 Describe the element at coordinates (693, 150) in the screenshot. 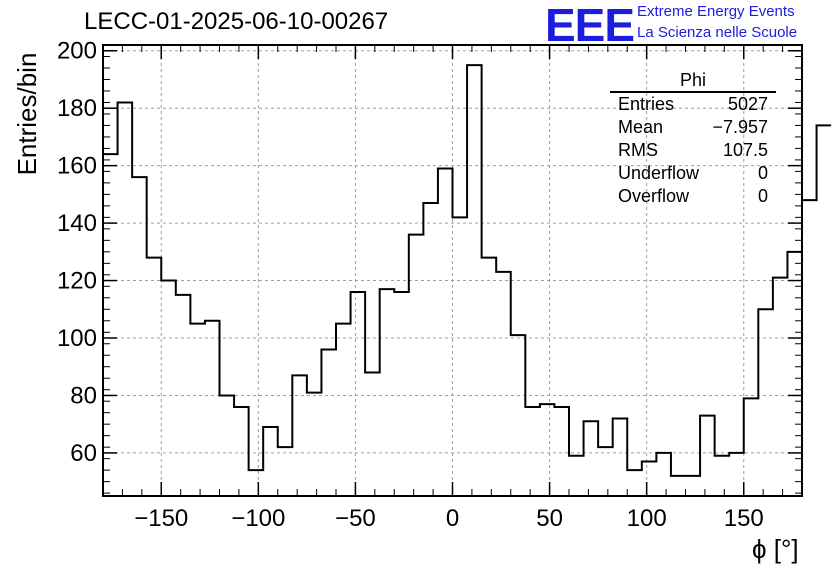

I see `stats-row-rms: RMS 107.5` at that location.